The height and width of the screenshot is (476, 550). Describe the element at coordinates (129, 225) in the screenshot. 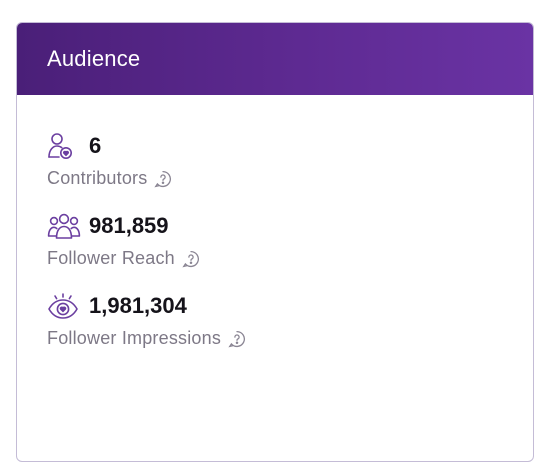

I see `follower-reach-value: 981,859` at that location.